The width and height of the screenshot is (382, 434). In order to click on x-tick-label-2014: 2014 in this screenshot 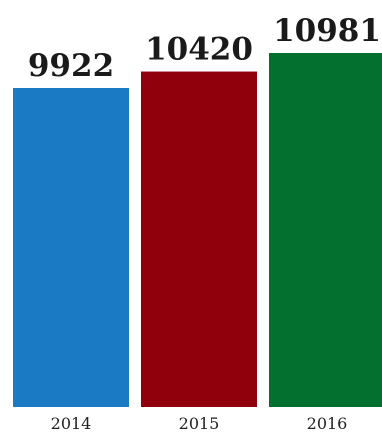, I will do `click(71, 423)`.